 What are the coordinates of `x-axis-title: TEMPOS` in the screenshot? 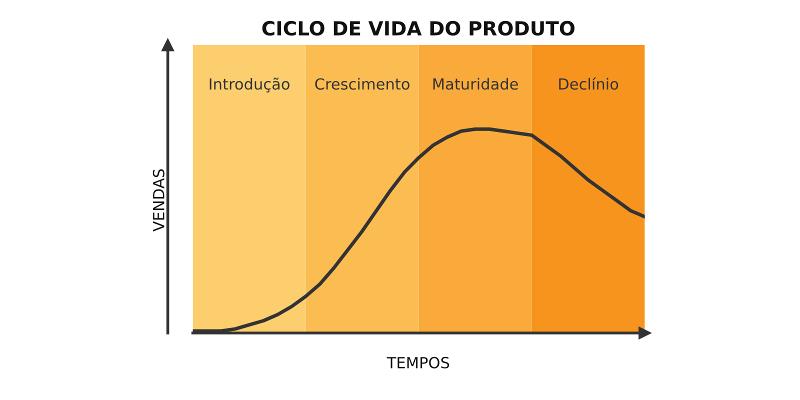 It's located at (418, 362).